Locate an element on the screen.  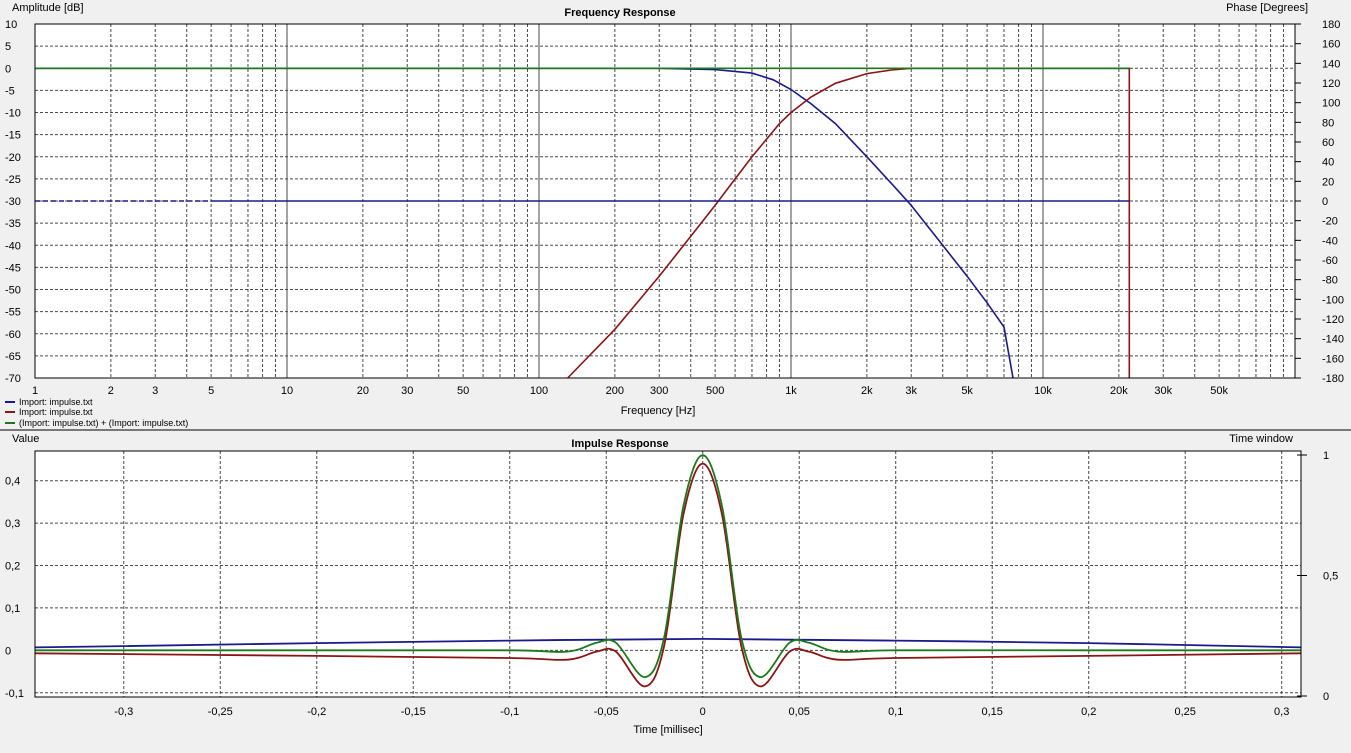
fr-y-tick-label: -50 is located at coordinates (13, 291).